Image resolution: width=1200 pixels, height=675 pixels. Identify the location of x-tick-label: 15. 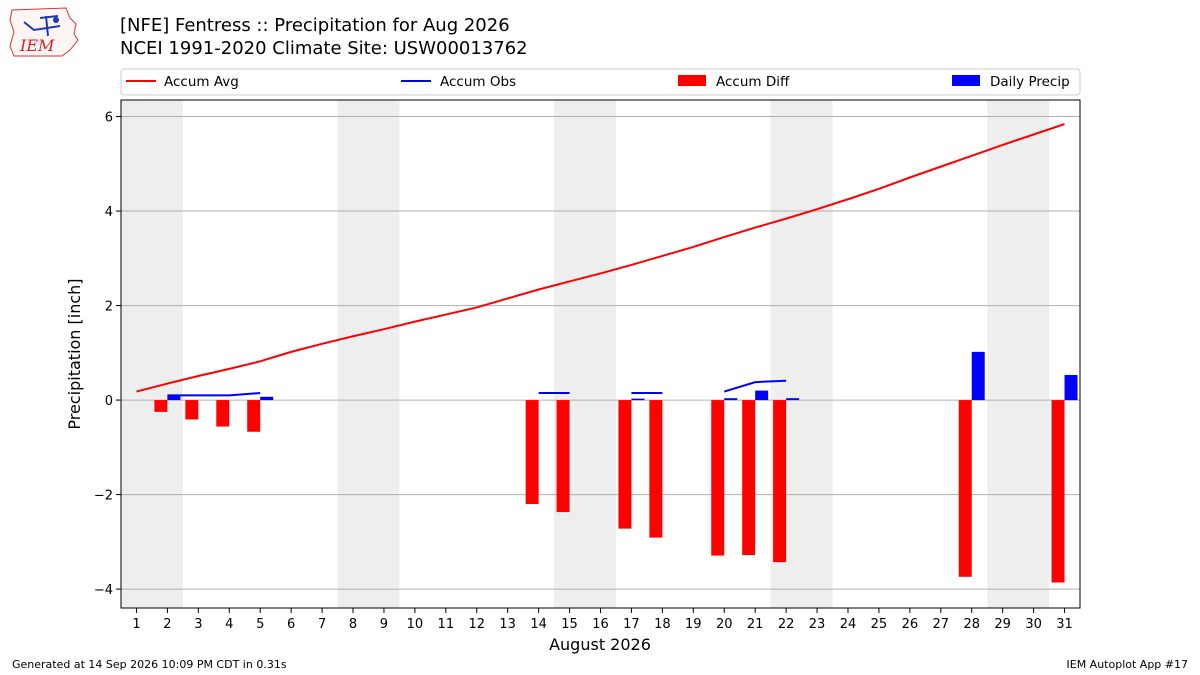
(569, 624).